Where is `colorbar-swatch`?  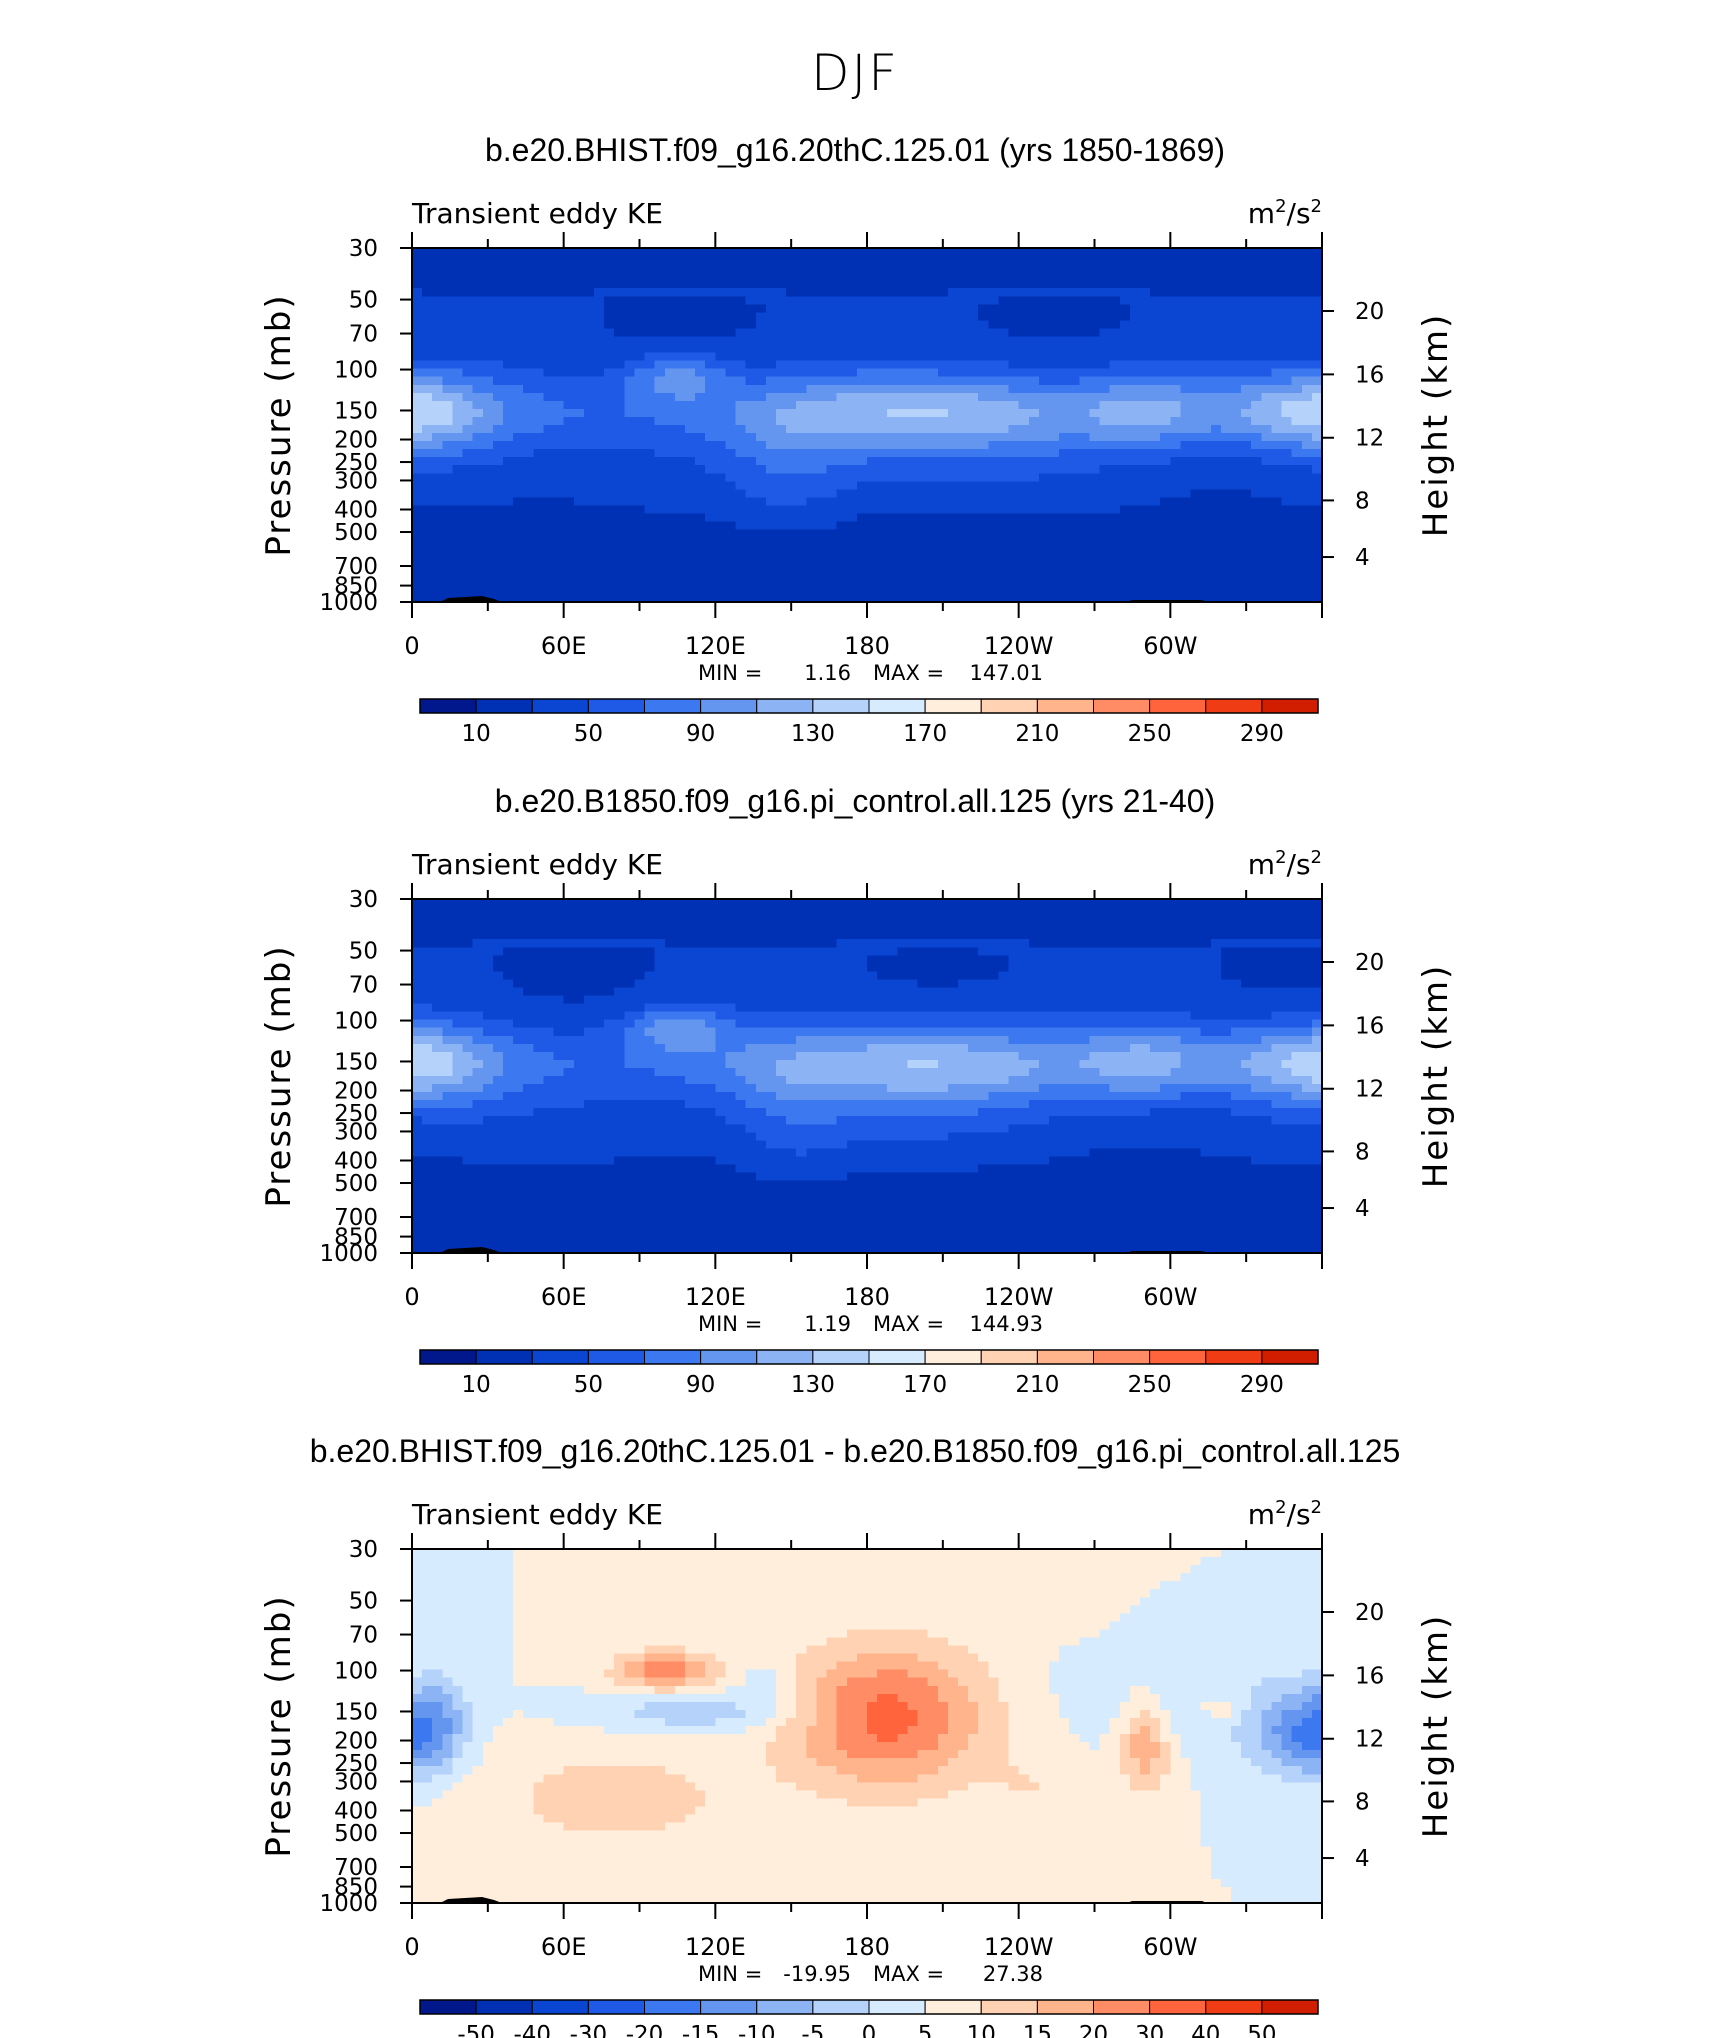
colorbar-swatch is located at coordinates (560, 706).